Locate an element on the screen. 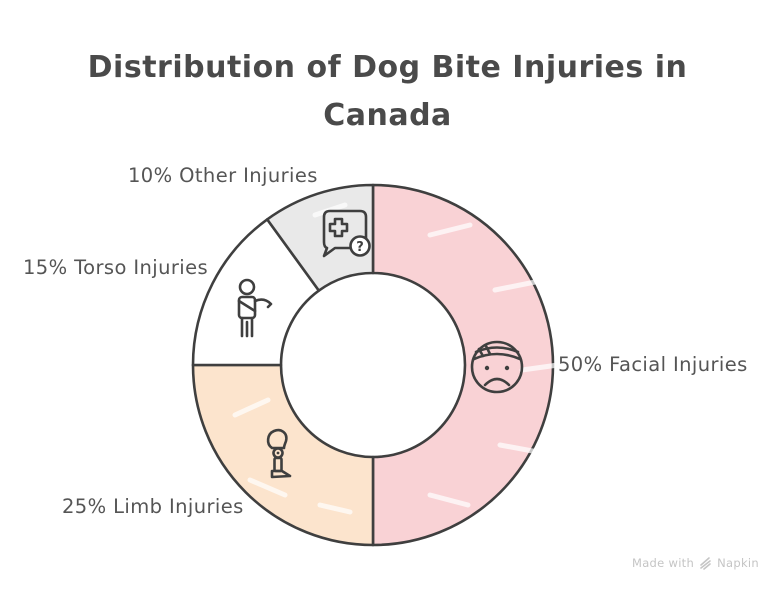  segment-torso-injuries is located at coordinates (256, 292).